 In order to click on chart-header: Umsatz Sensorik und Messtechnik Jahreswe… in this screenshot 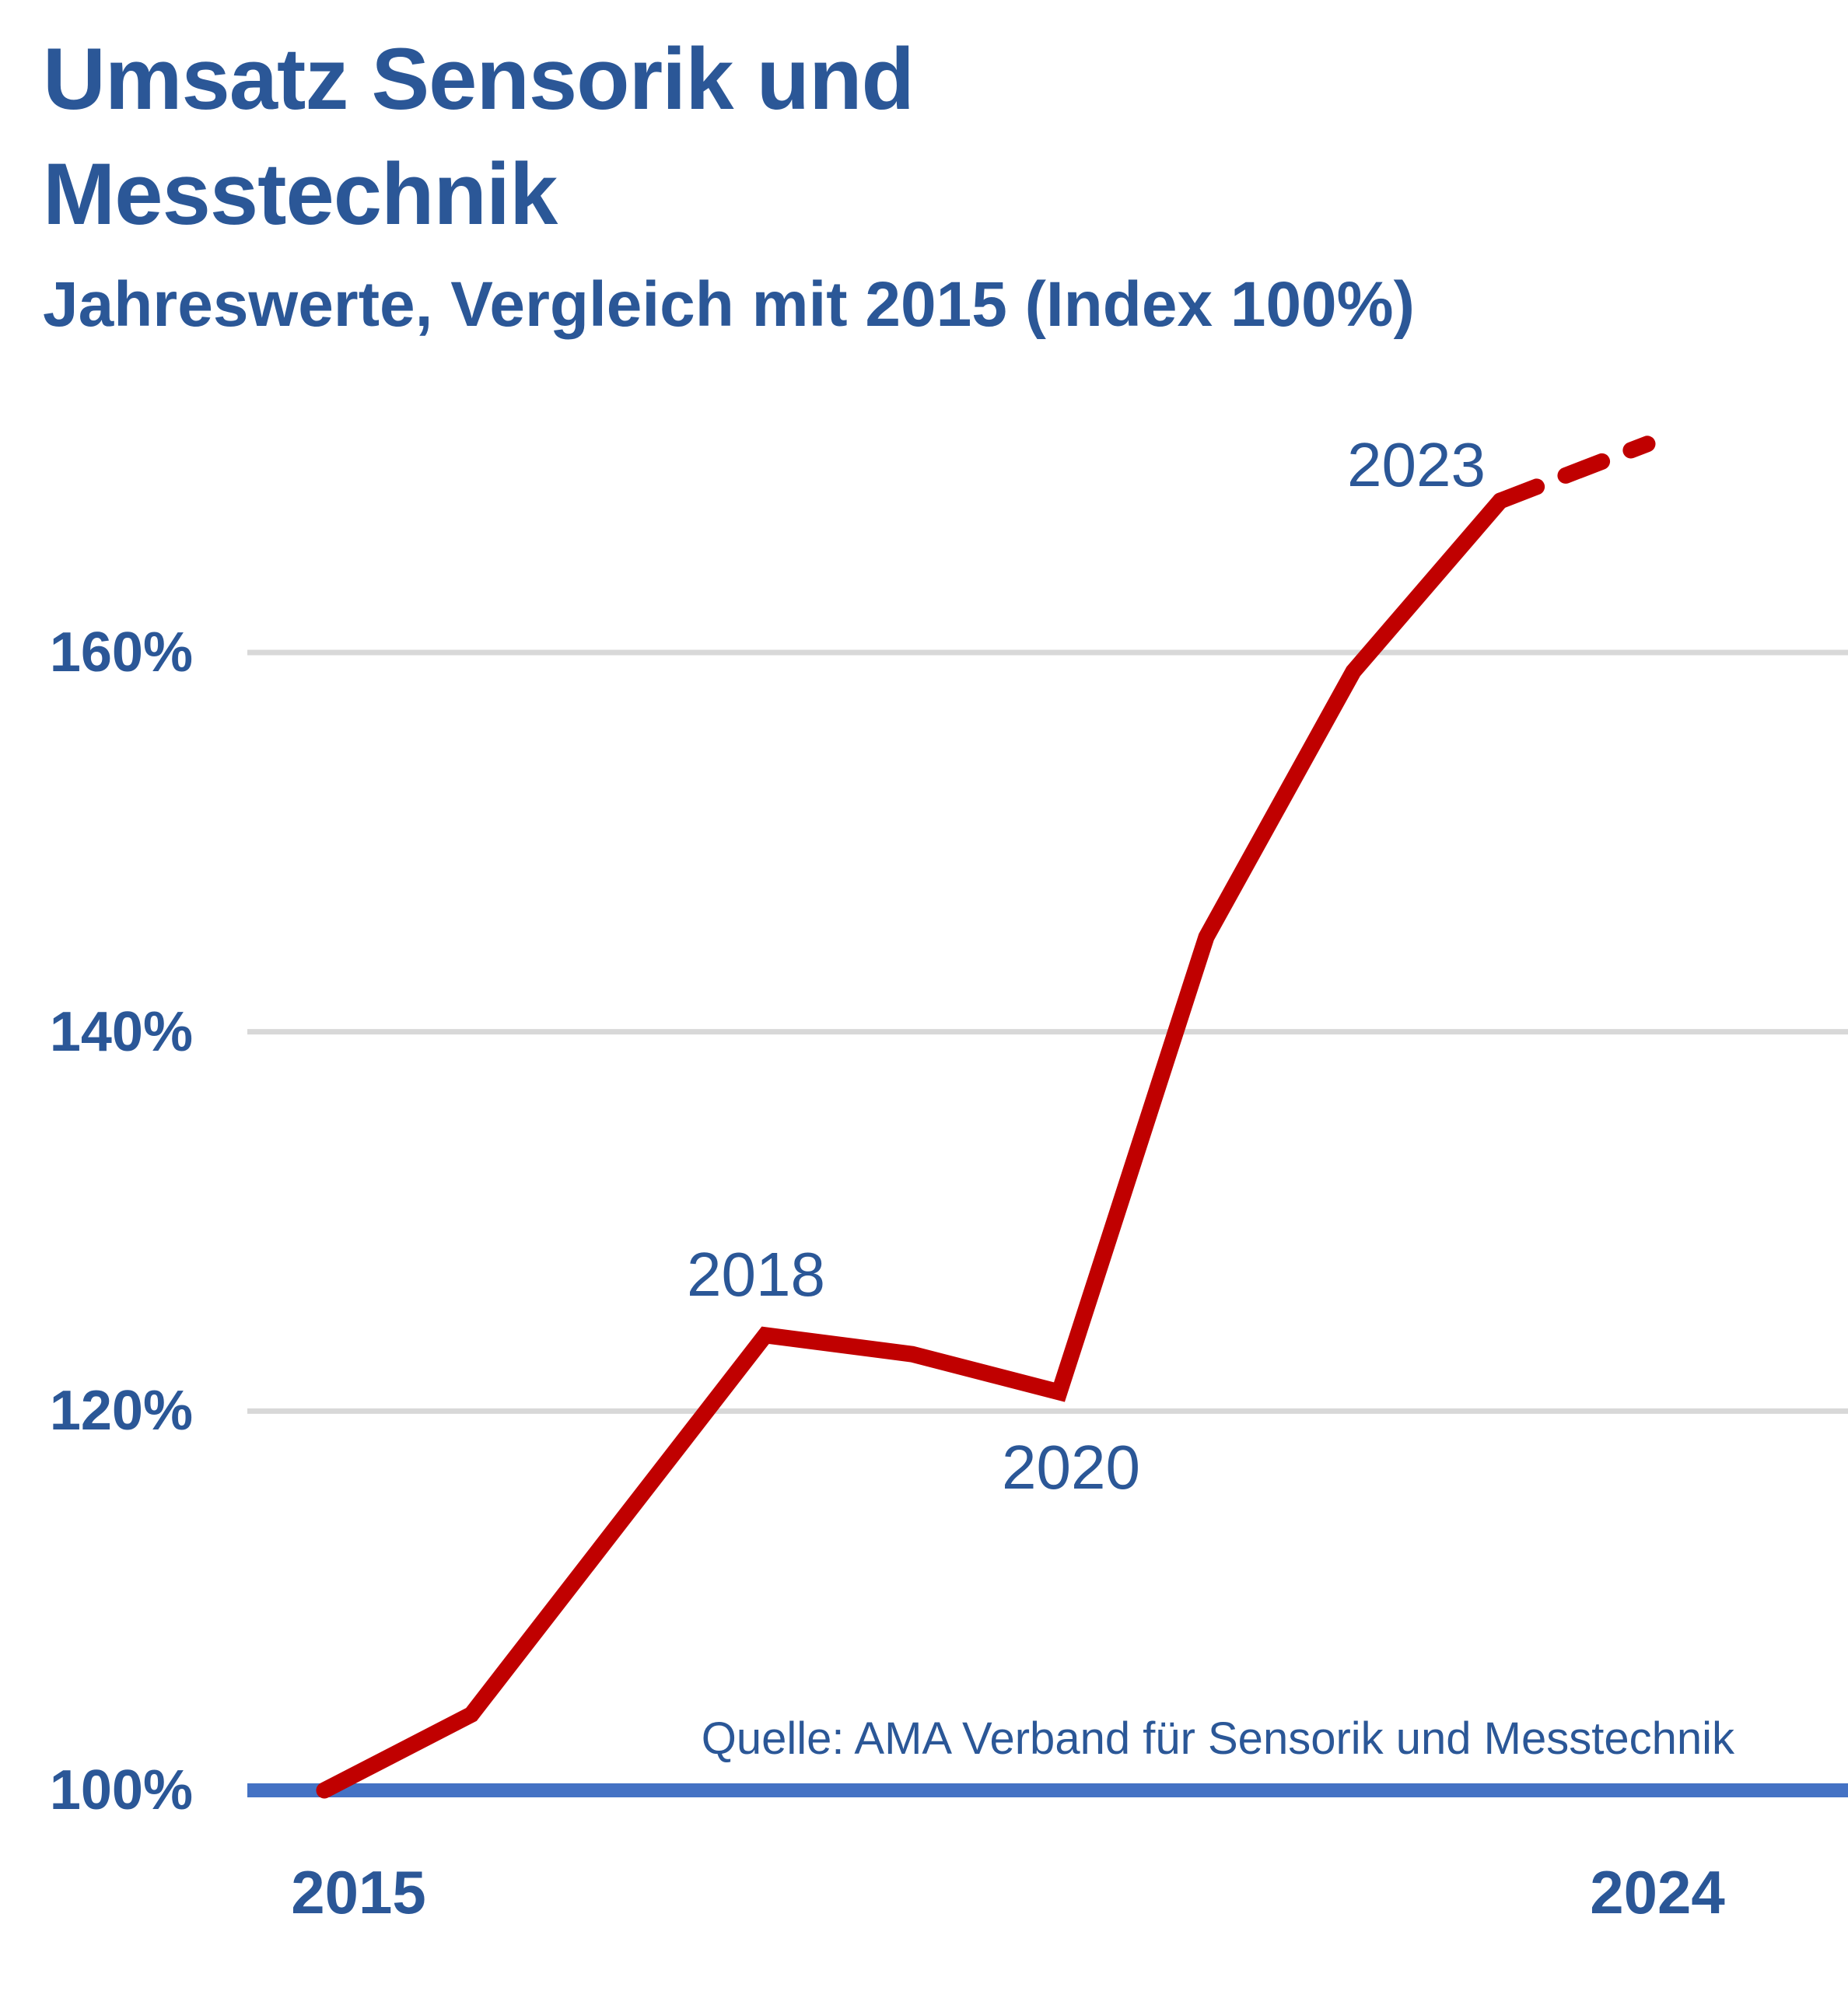, I will do `click(729, 183)`.